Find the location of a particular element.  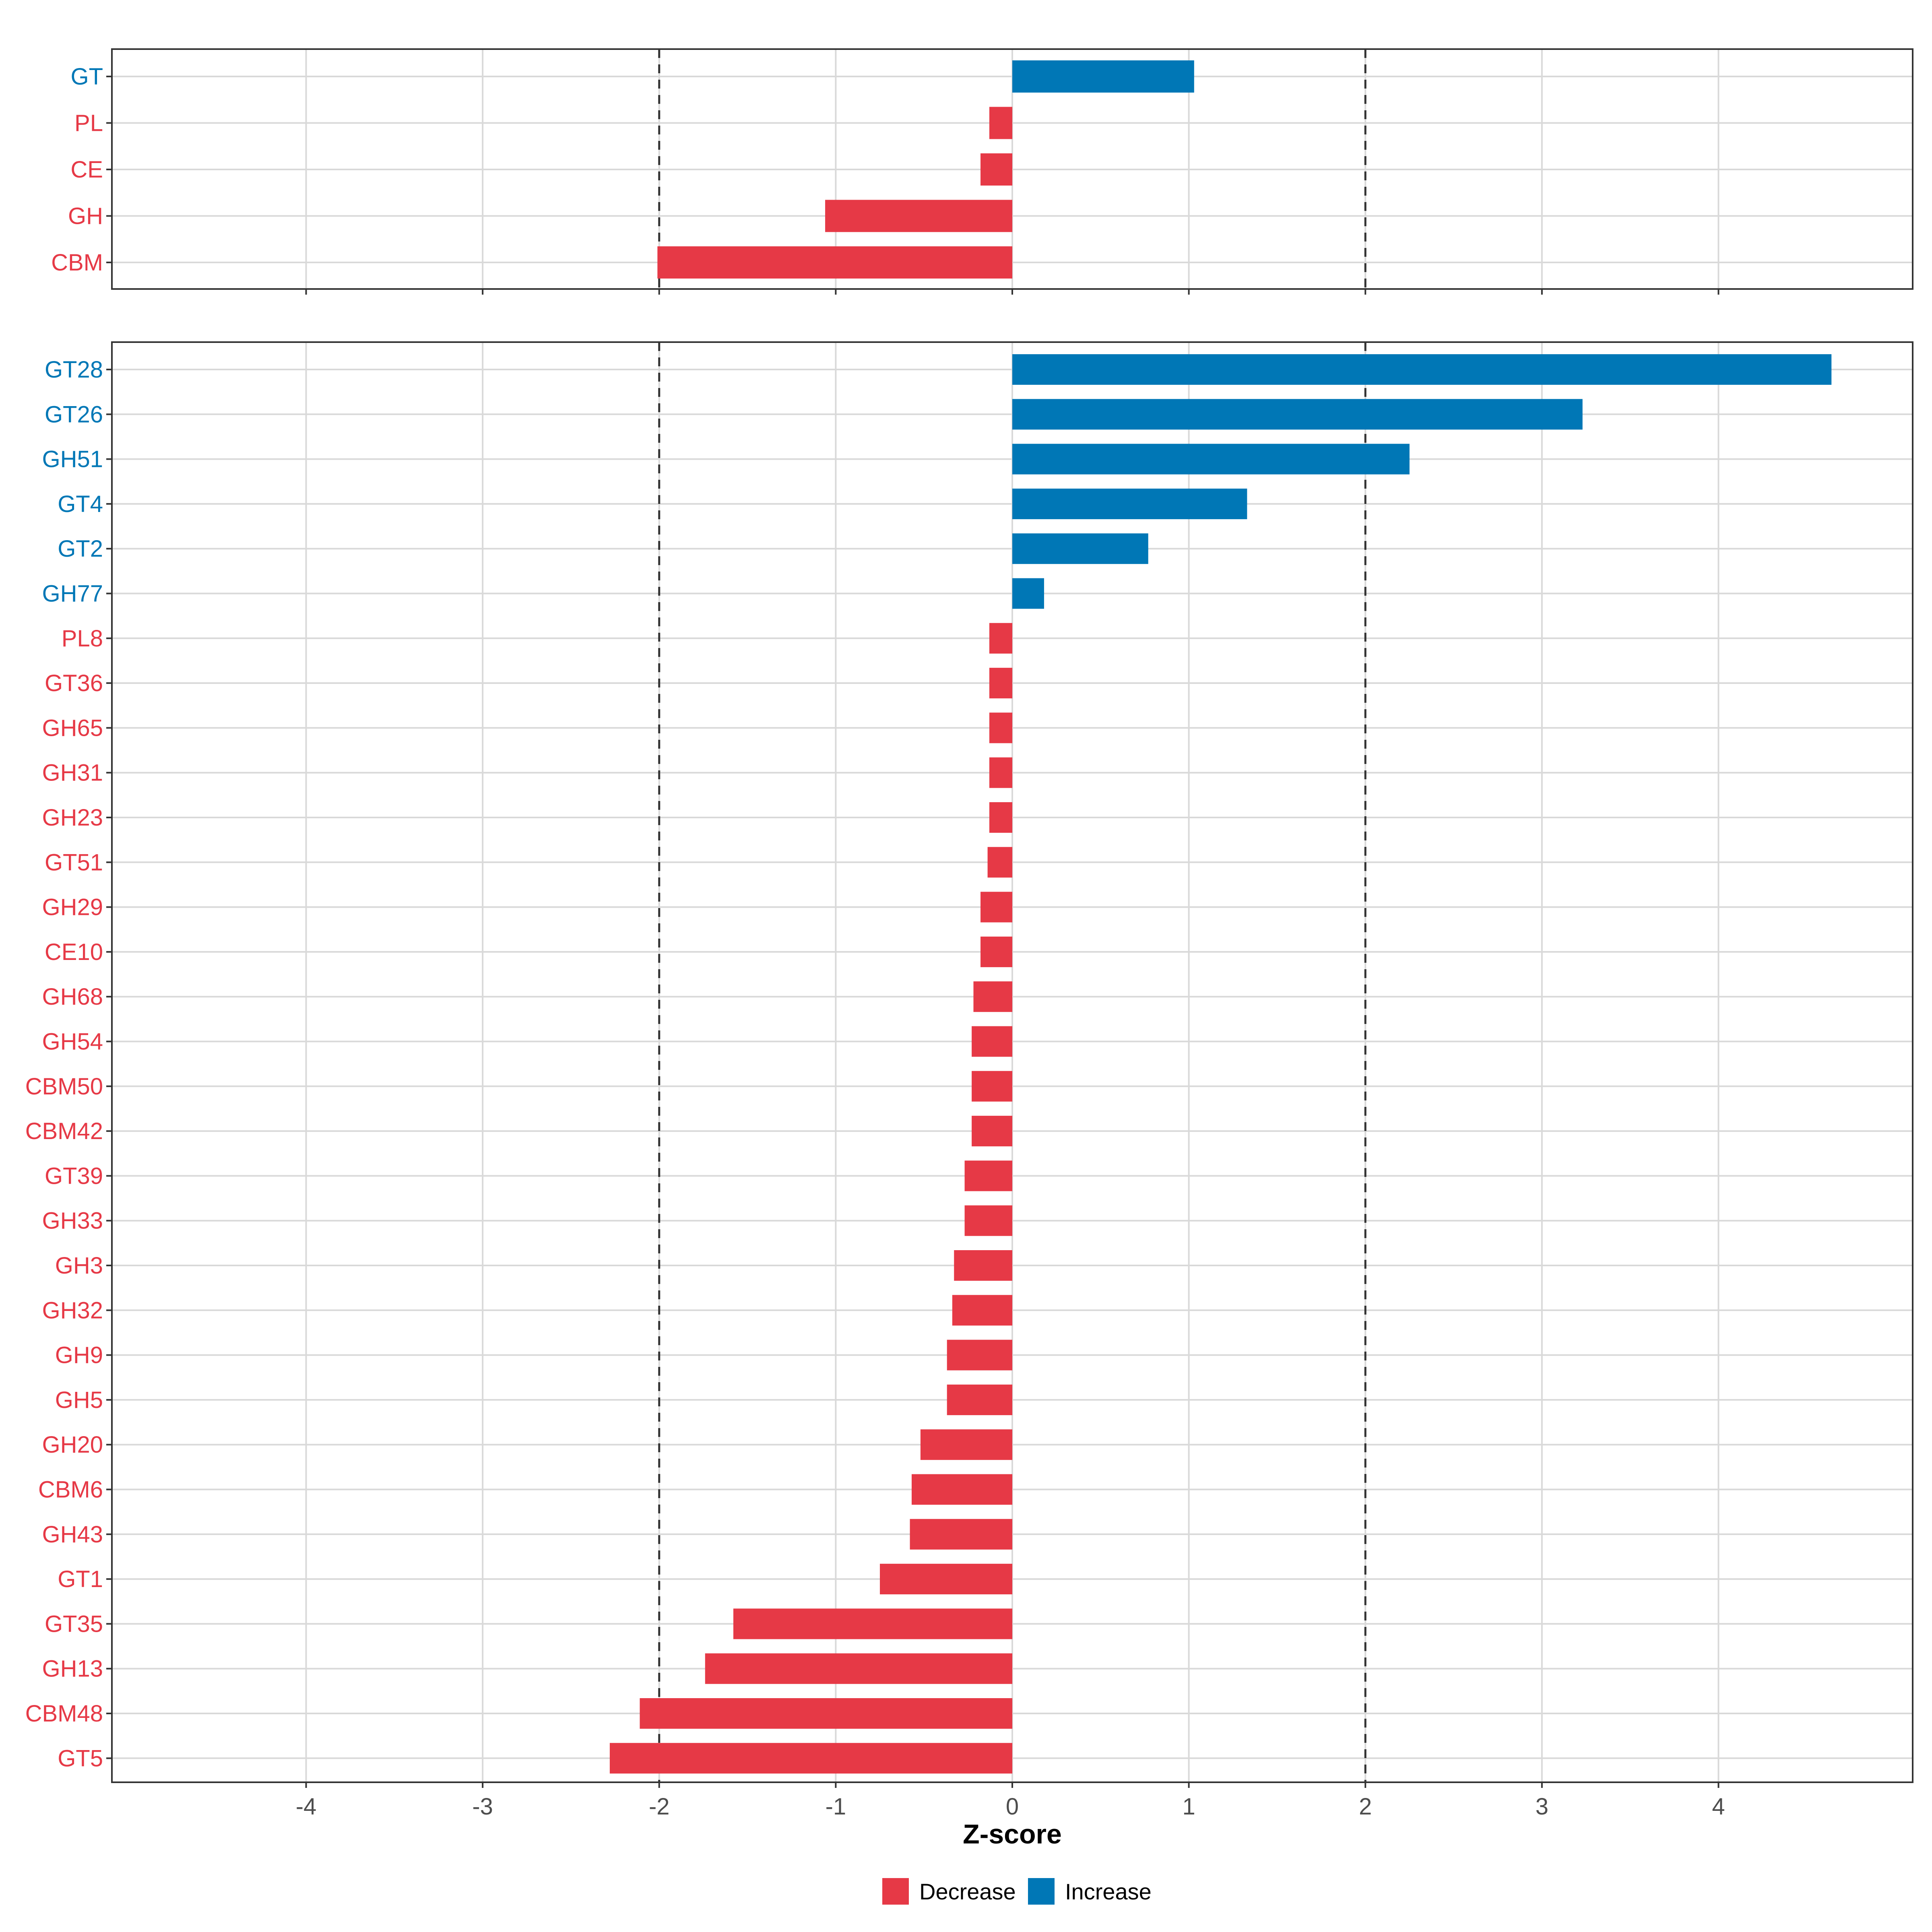

x-axis: -4 -3 -2 -1 0 1 2 3 4 is located at coordinates (1010, 1807).